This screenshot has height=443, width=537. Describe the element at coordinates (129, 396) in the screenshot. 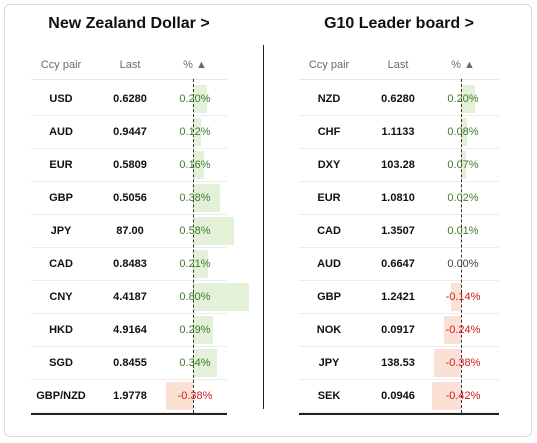

I see `table-row: GBP/NZD 1.9778 -0.38%` at that location.